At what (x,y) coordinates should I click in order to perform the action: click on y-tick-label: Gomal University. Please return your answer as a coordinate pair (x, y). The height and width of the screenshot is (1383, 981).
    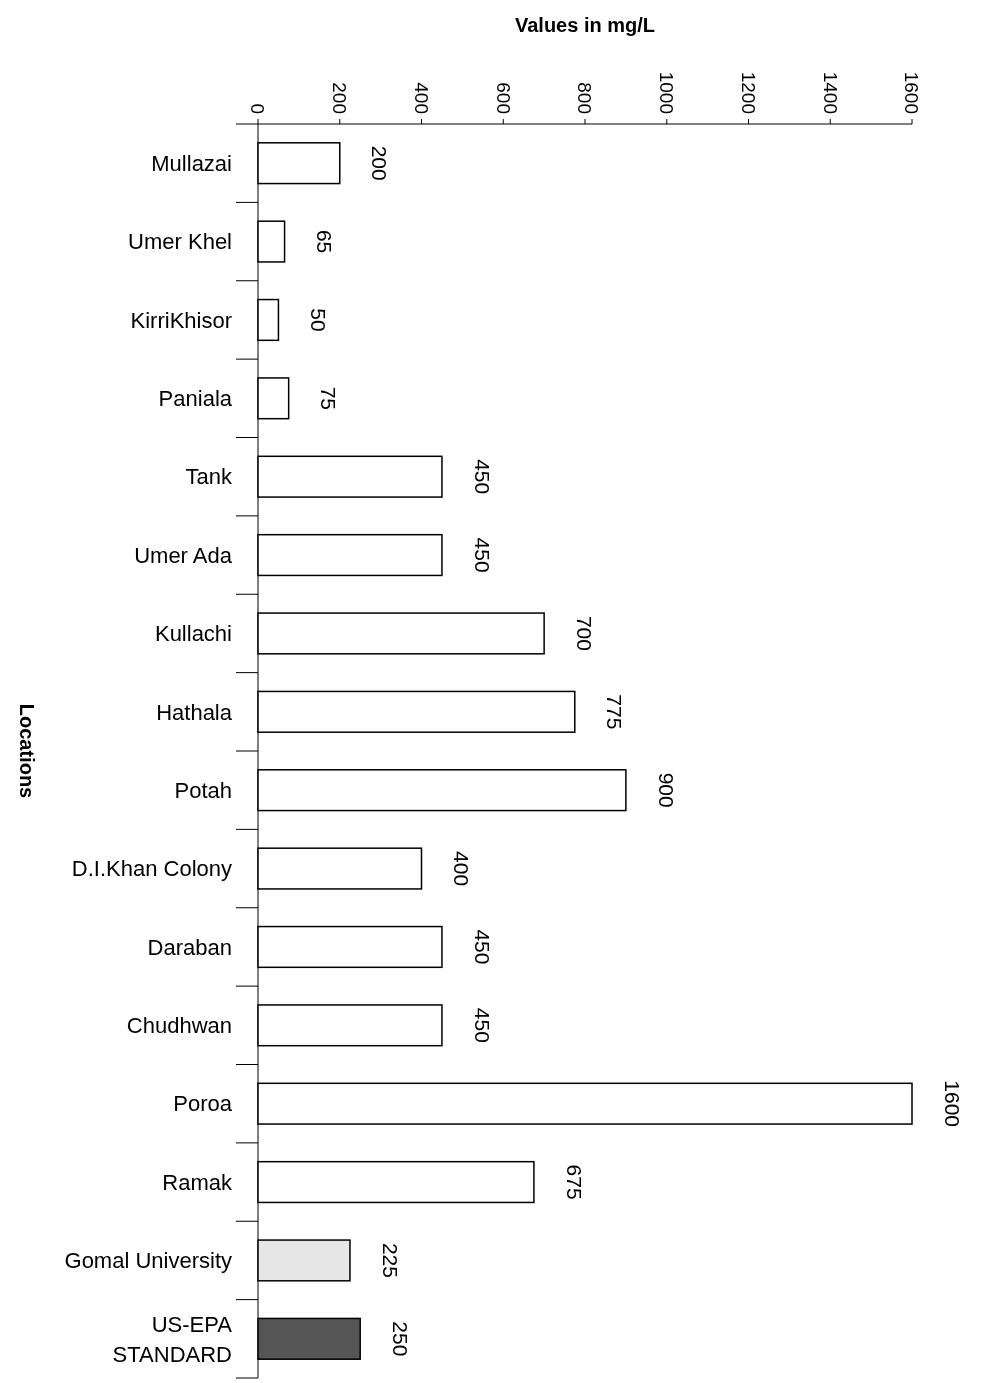
    Looking at the image, I should click on (148, 1261).